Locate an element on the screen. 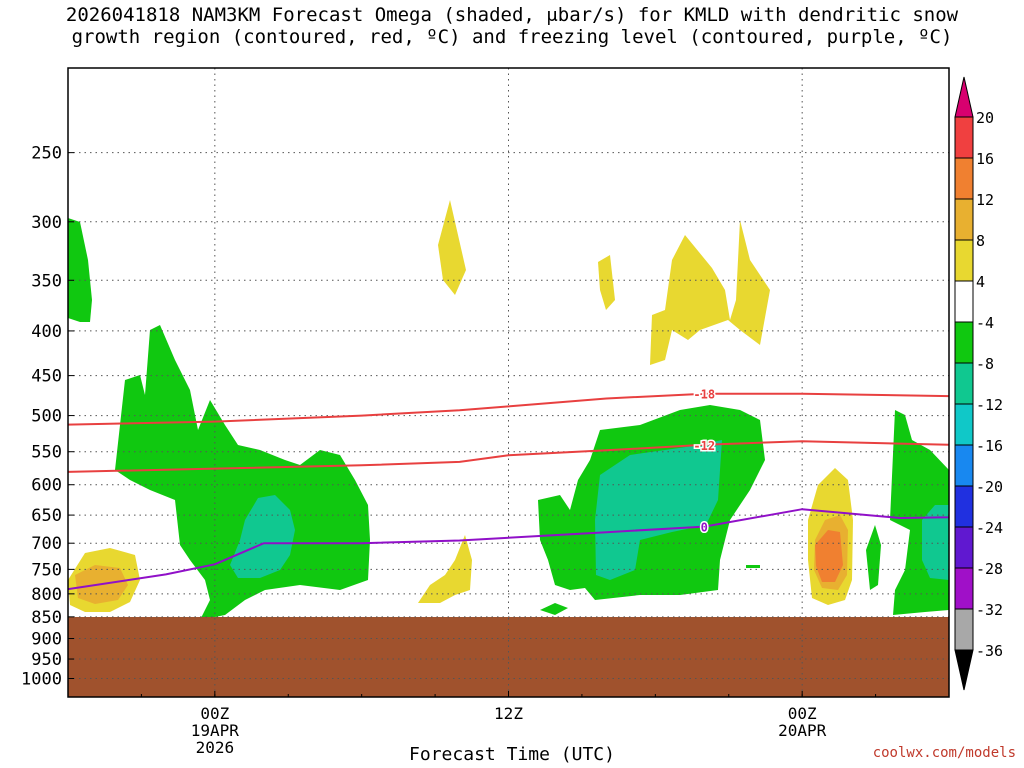  colorbar-label: -16 is located at coordinates (989, 446).